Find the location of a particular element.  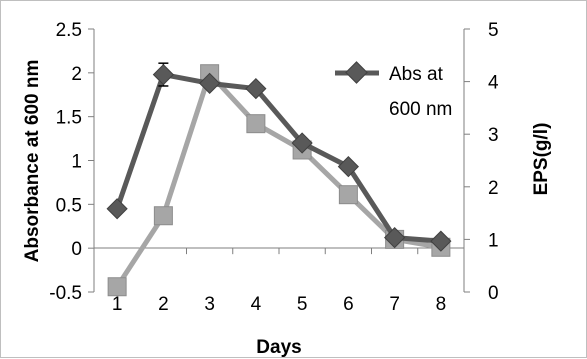

left-y-tick-label: 2.5 is located at coordinates (69, 30).